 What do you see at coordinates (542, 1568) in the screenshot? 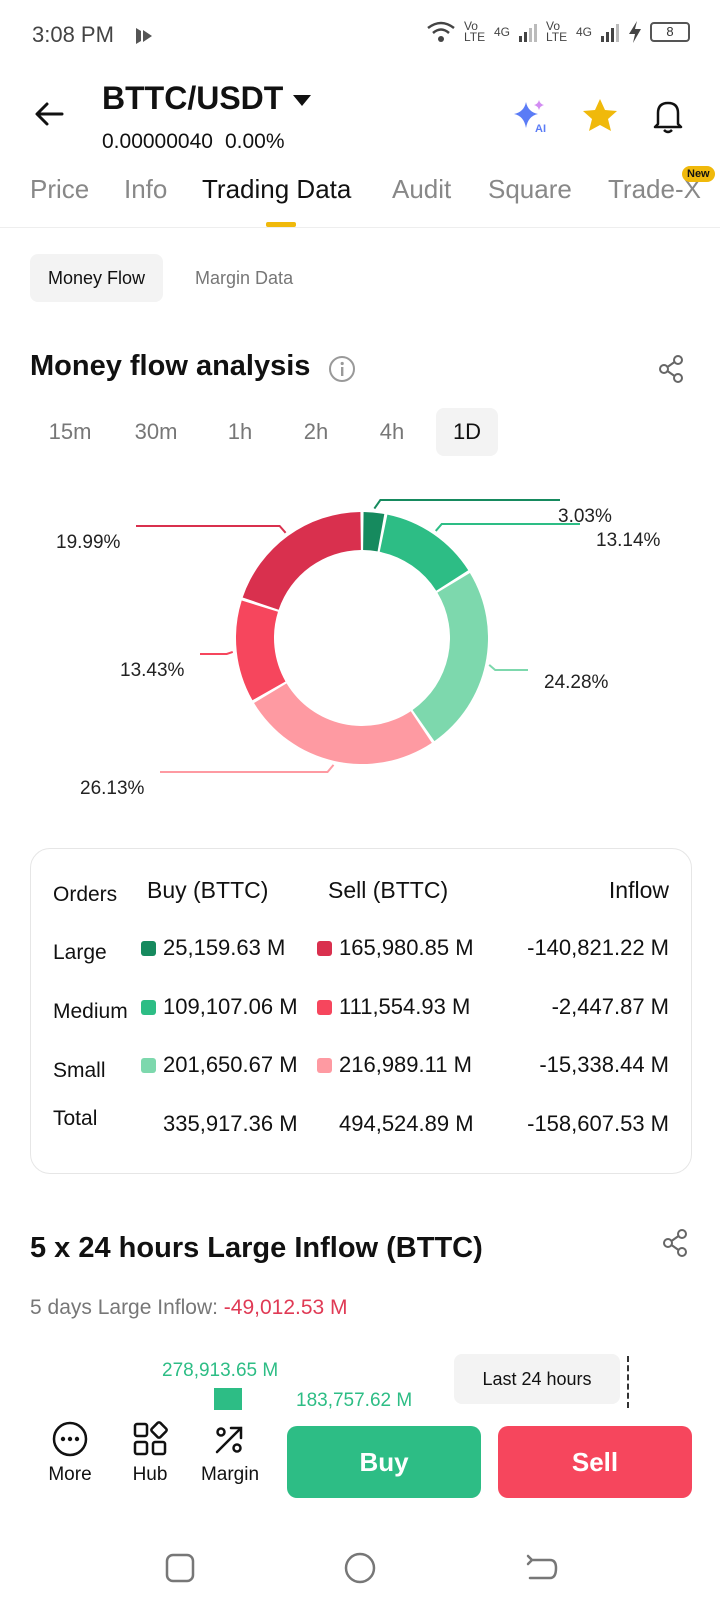
I see `system-back-icon` at bounding box center [542, 1568].